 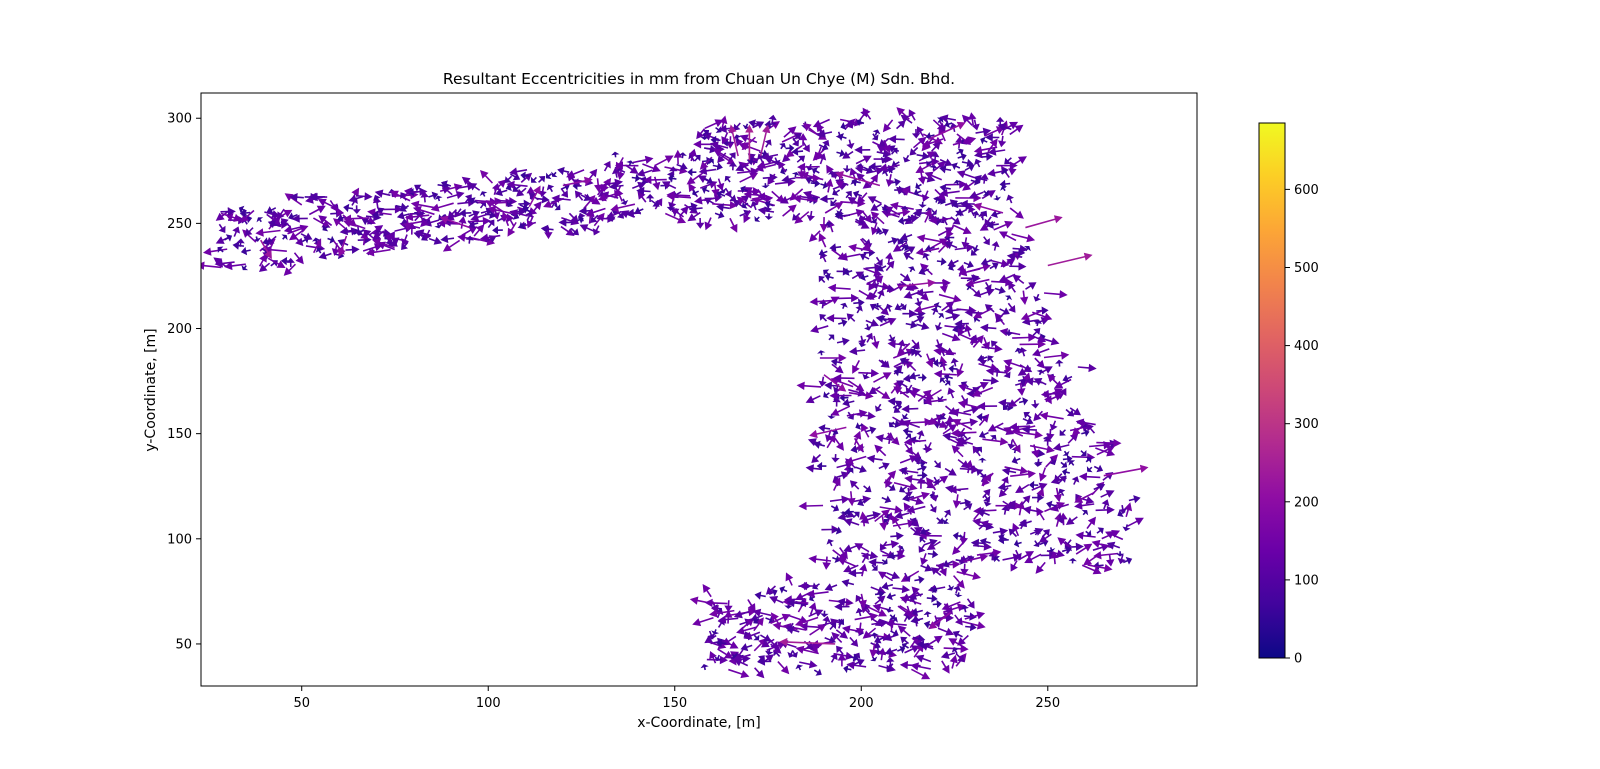 I want to click on colorbar-tick-label: 100, so click(x=1306, y=580).